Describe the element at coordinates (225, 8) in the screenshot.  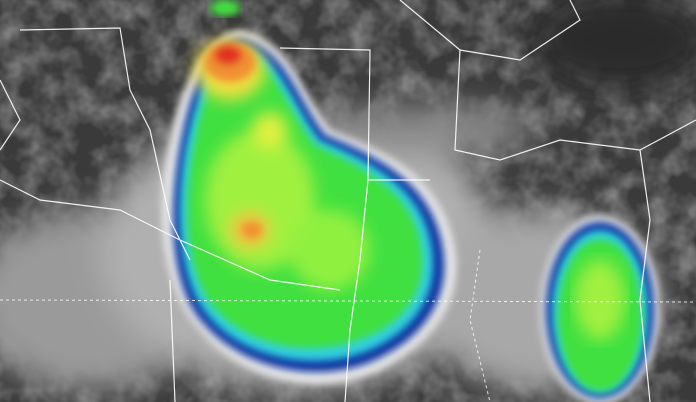
I see `small-cell` at that location.